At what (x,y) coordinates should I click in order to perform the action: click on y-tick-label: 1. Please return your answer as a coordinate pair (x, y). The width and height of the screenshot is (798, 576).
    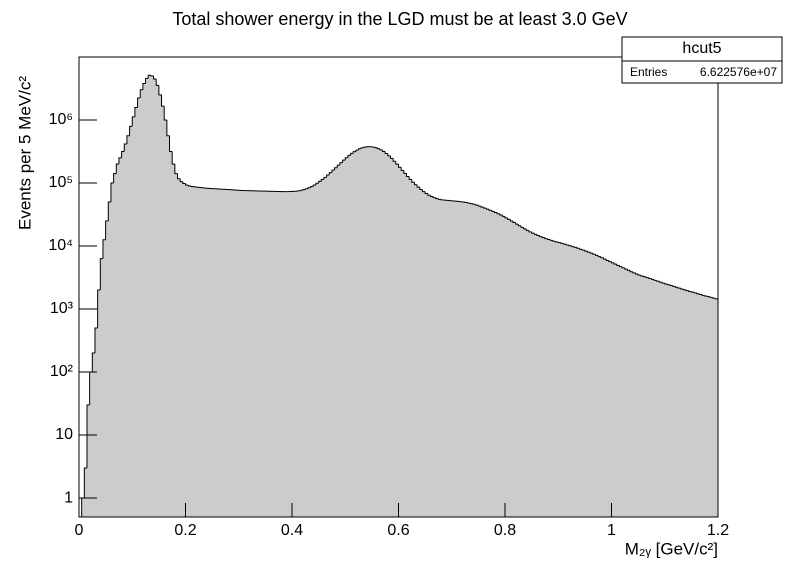
    Looking at the image, I should click on (68, 497).